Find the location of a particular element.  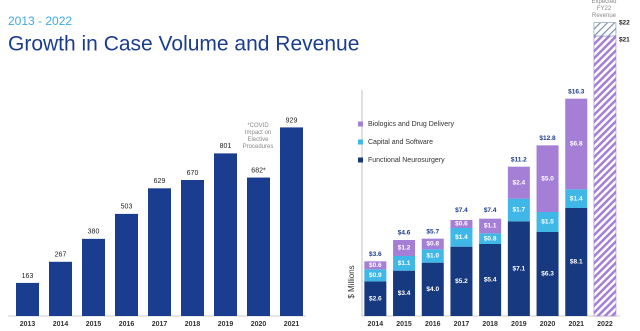

legend-label: Biologics and Drug Delivery is located at coordinates (411, 124).